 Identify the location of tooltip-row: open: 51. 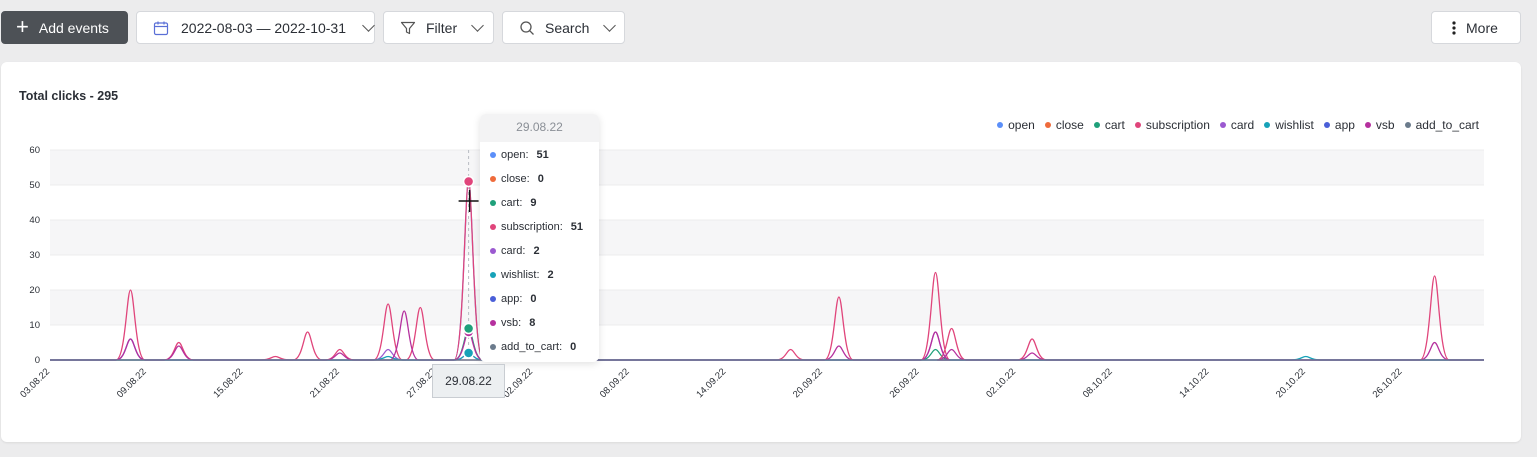
(519, 155).